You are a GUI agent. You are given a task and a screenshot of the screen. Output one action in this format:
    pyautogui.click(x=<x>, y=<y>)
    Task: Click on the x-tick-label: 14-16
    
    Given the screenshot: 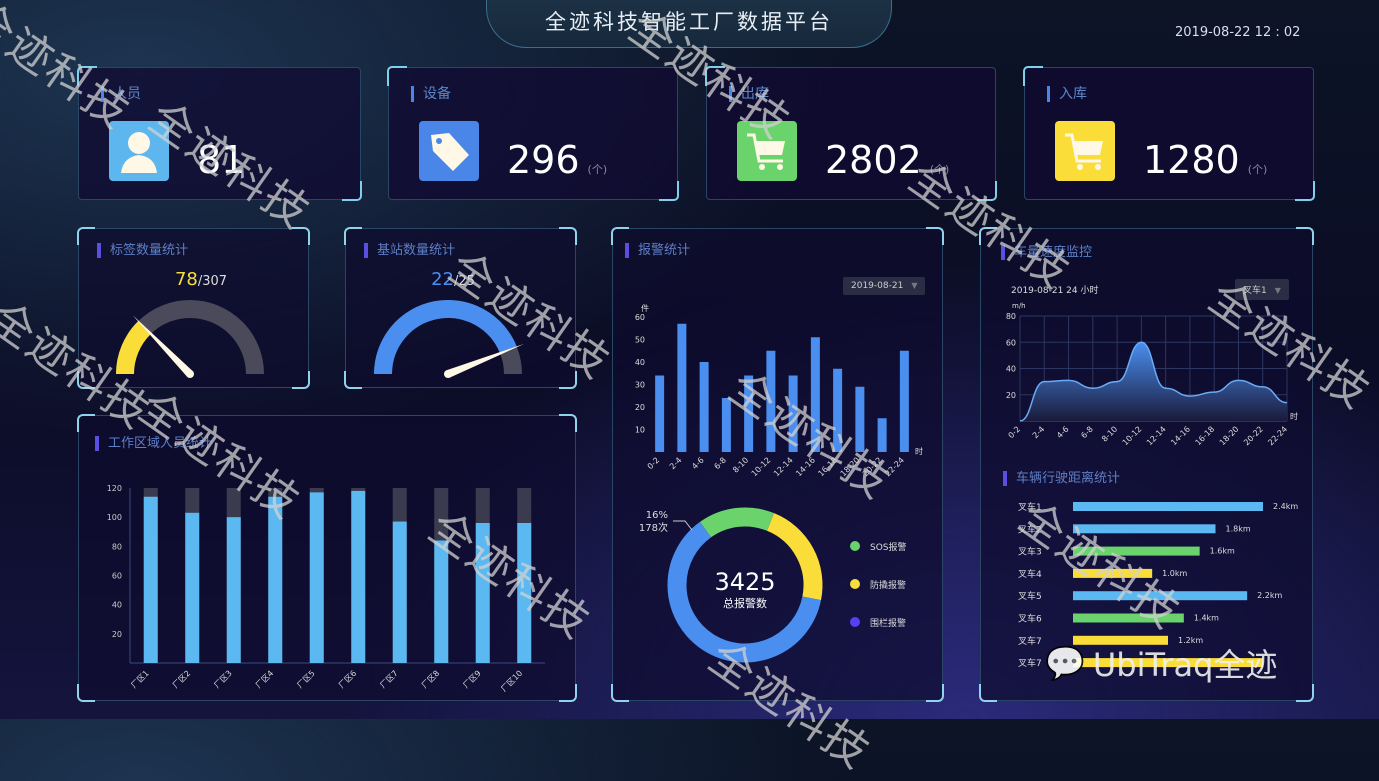 What is the action you would take?
    pyautogui.click(x=1180, y=436)
    